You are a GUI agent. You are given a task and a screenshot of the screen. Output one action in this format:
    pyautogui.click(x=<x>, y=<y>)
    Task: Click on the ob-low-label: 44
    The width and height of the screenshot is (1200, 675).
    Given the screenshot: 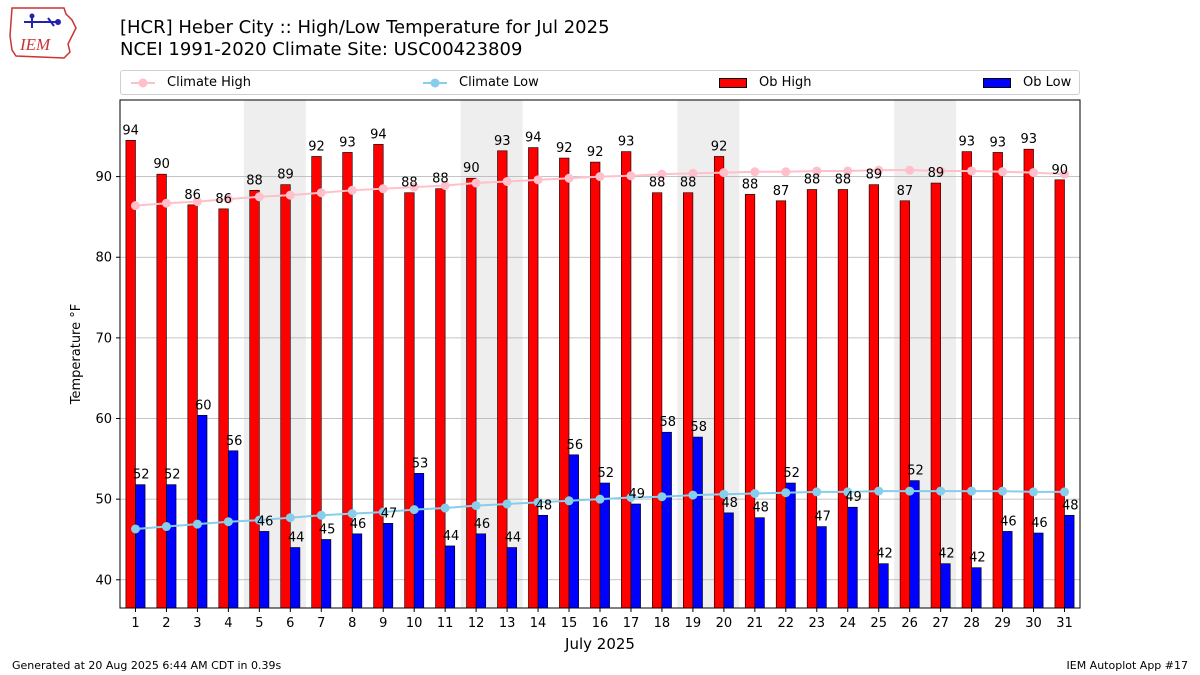 What is the action you would take?
    pyautogui.click(x=296, y=538)
    